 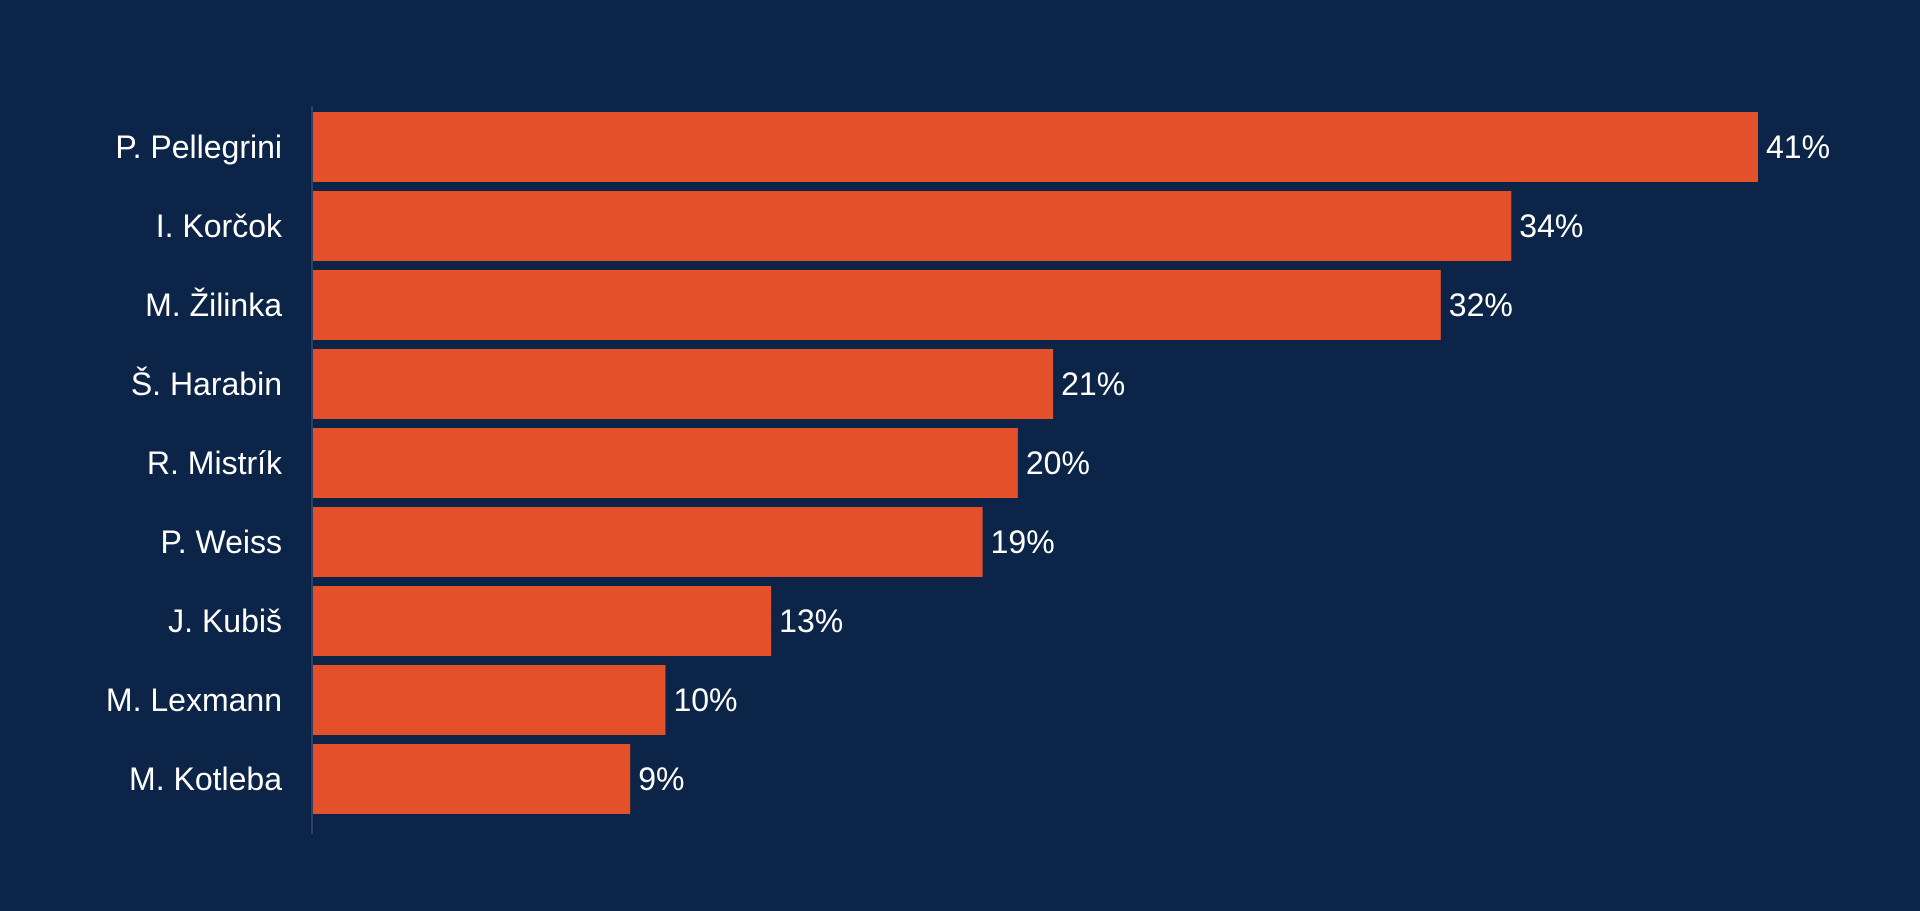 What do you see at coordinates (1058, 463) in the screenshot?
I see `value-label-4: 20%` at bounding box center [1058, 463].